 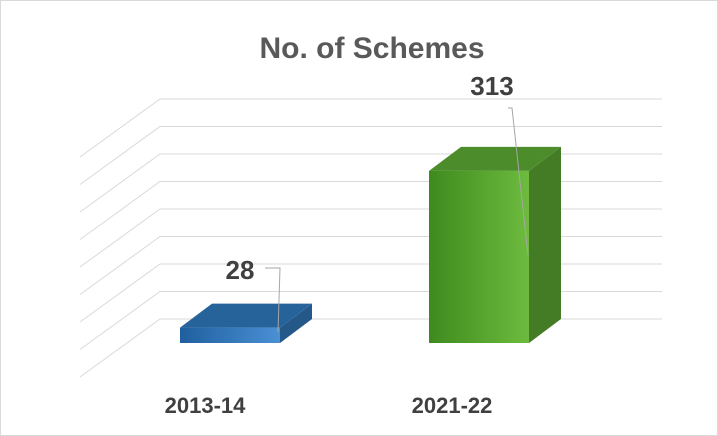 What do you see at coordinates (371, 48) in the screenshot?
I see `chart-title: No. of Schemes` at bounding box center [371, 48].